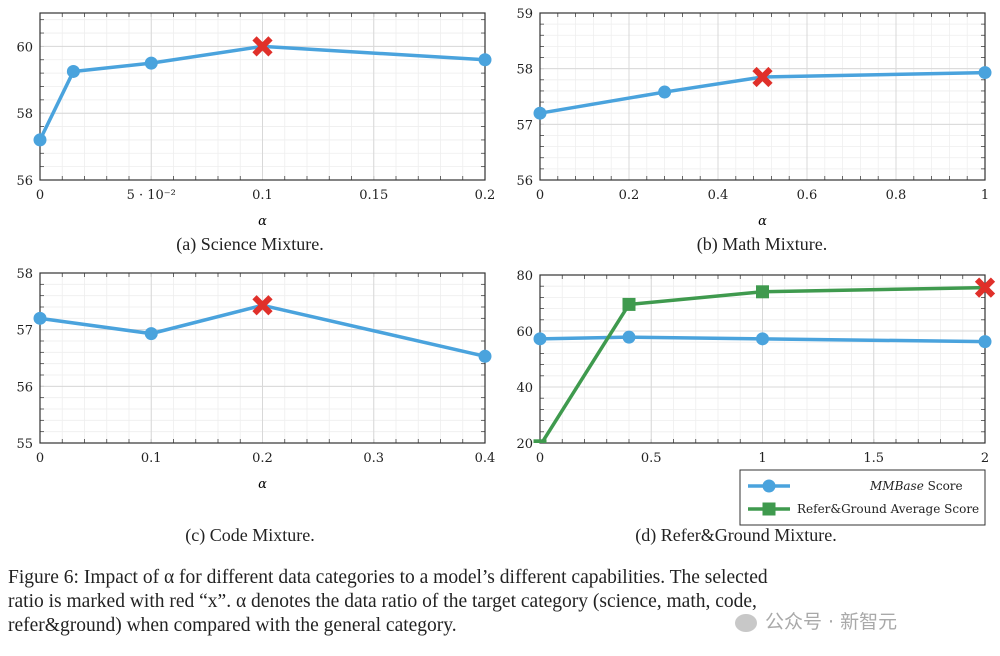  I want to click on y-tick-label: 59, so click(524, 14).